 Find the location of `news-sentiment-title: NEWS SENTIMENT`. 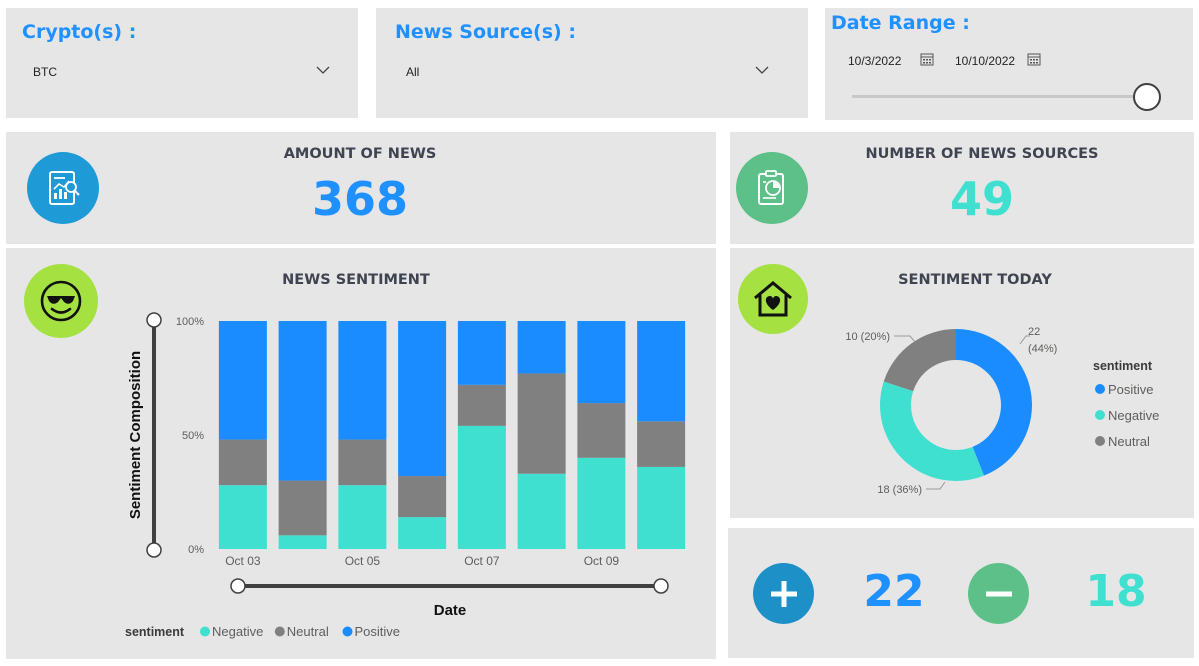

news-sentiment-title: NEWS SENTIMENT is located at coordinates (356, 280).